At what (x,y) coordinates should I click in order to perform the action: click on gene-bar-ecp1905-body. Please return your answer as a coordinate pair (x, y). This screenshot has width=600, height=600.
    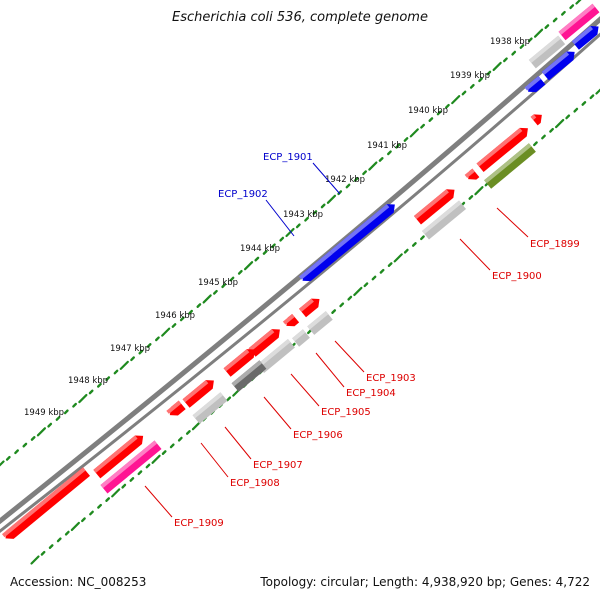
    Looking at the image, I should click on (264, 343).